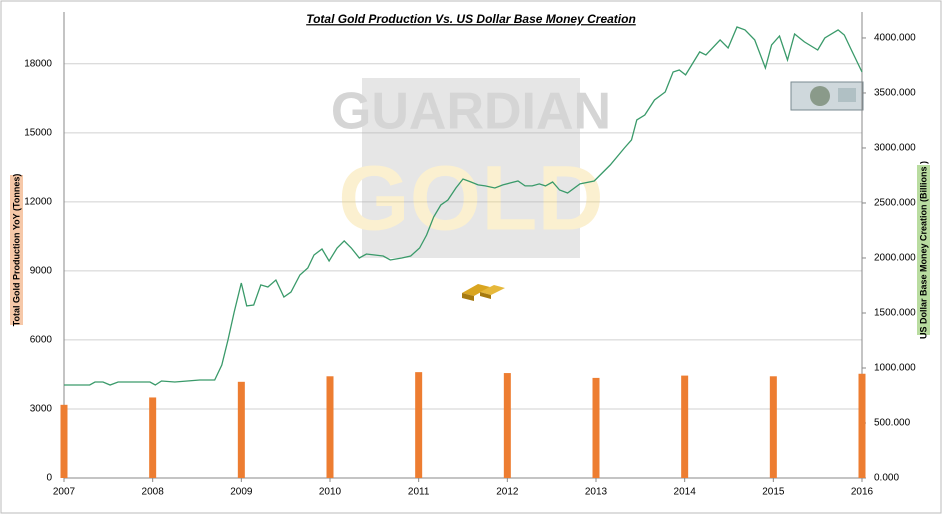  I want to click on y2-tick-label: 1500.000, so click(895, 313).